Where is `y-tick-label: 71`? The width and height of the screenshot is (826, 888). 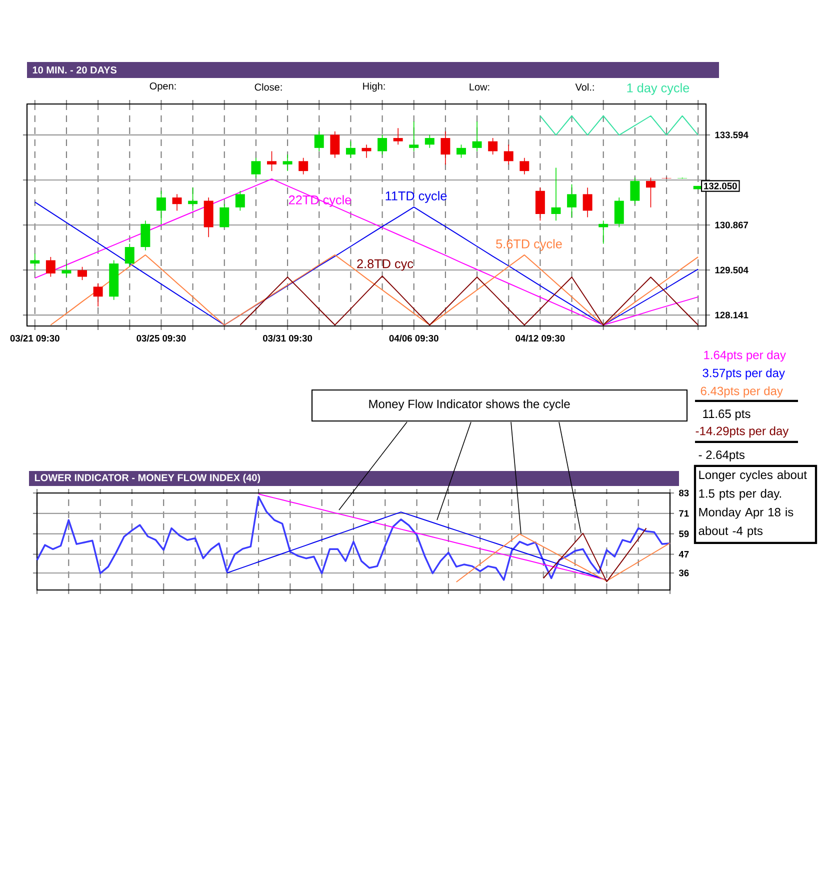
y-tick-label: 71 is located at coordinates (684, 513).